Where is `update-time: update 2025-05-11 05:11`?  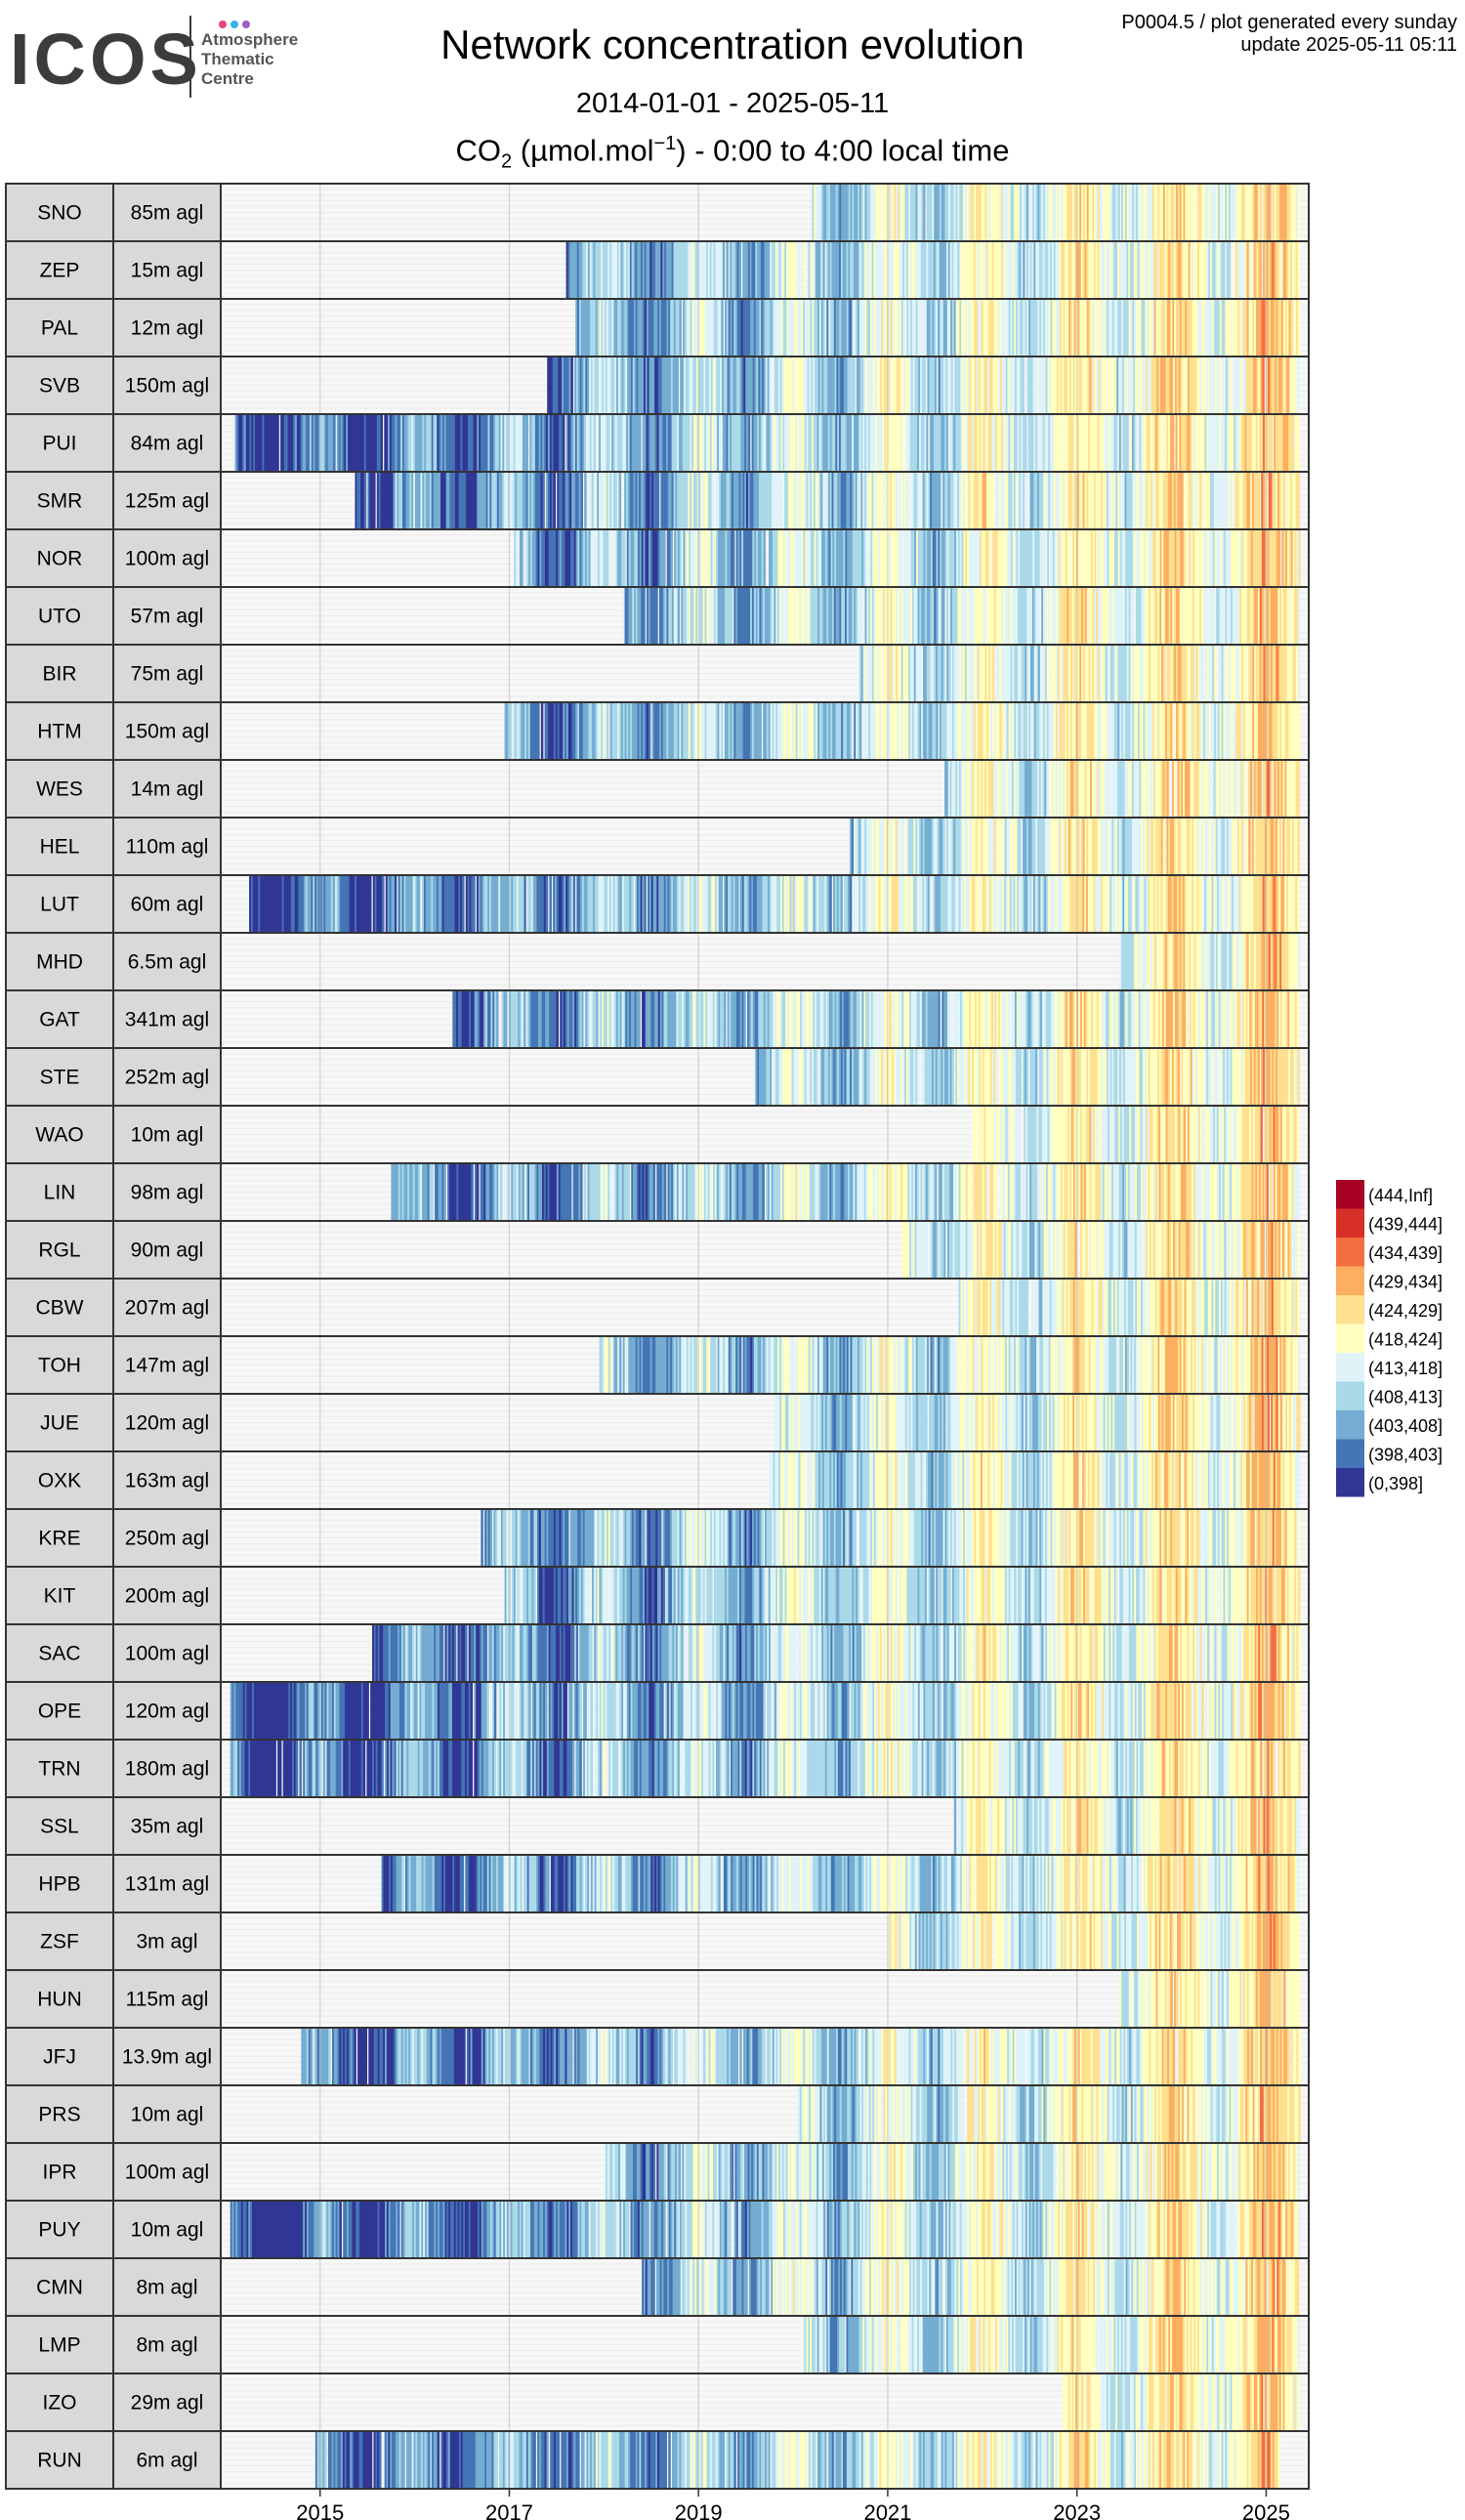 update-time: update 2025-05-11 05:11 is located at coordinates (1348, 45).